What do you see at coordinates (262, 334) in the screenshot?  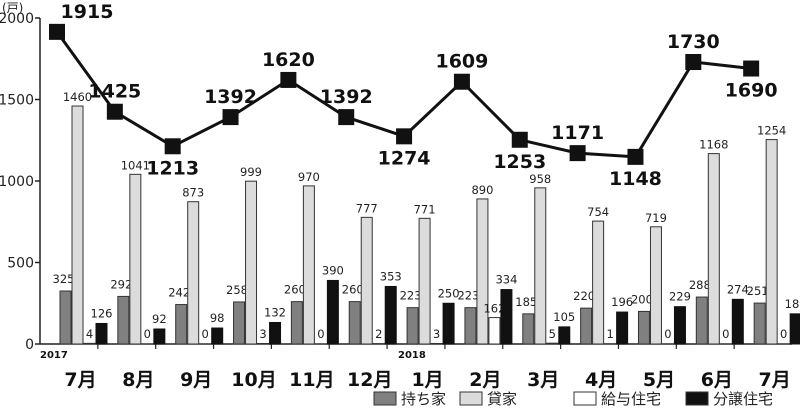 I see `bar-value-label: 3` at bounding box center [262, 334].